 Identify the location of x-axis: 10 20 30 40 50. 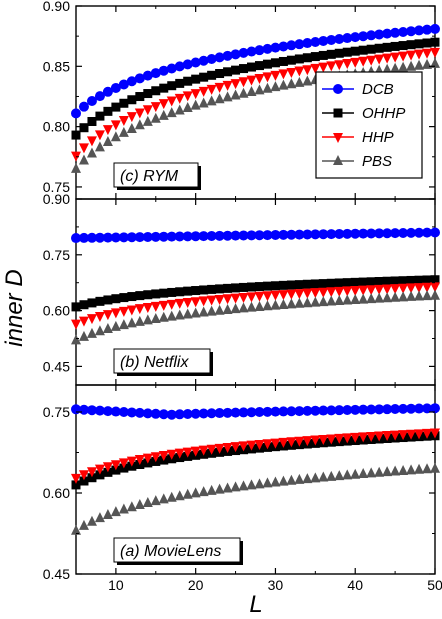
(275, 585).